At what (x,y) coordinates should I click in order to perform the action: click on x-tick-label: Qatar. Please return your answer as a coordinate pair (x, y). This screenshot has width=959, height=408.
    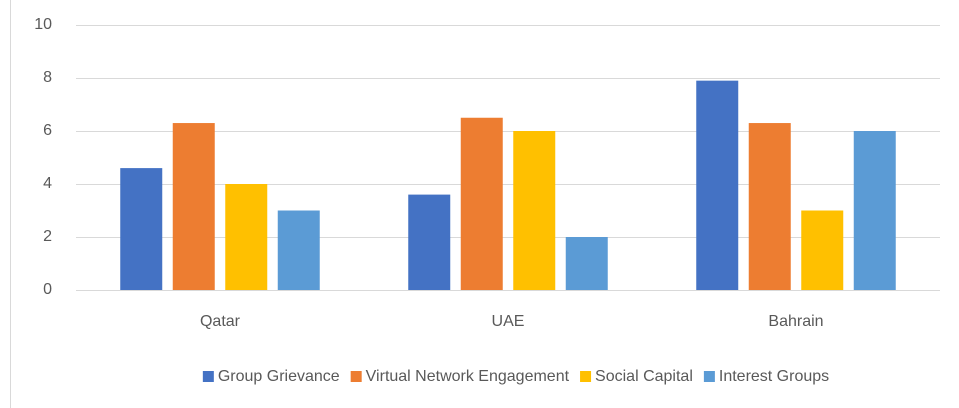
    Looking at the image, I should click on (220, 321).